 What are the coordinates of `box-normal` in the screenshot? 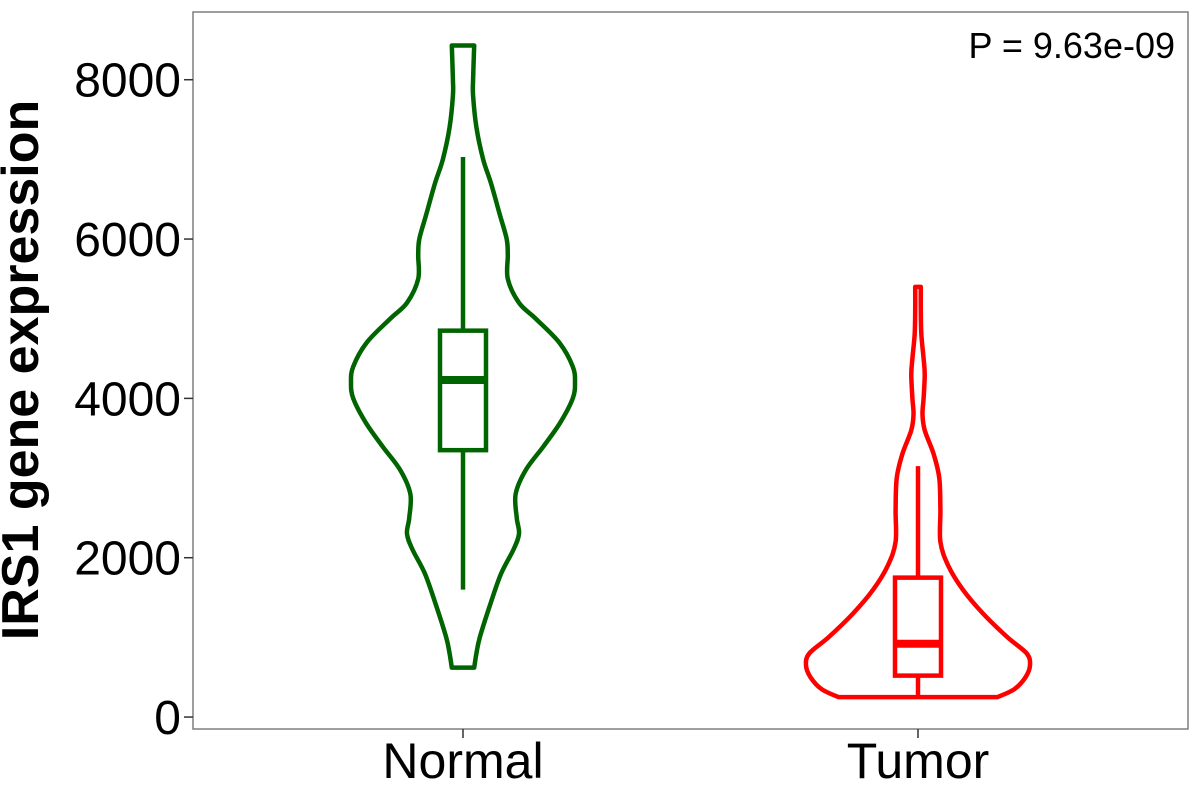 It's located at (463, 390).